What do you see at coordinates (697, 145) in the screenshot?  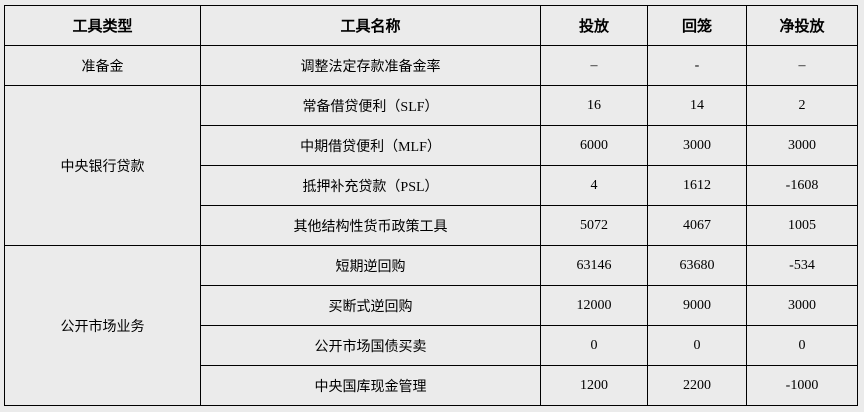 I see `withdraw-cell: 3000` at bounding box center [697, 145].